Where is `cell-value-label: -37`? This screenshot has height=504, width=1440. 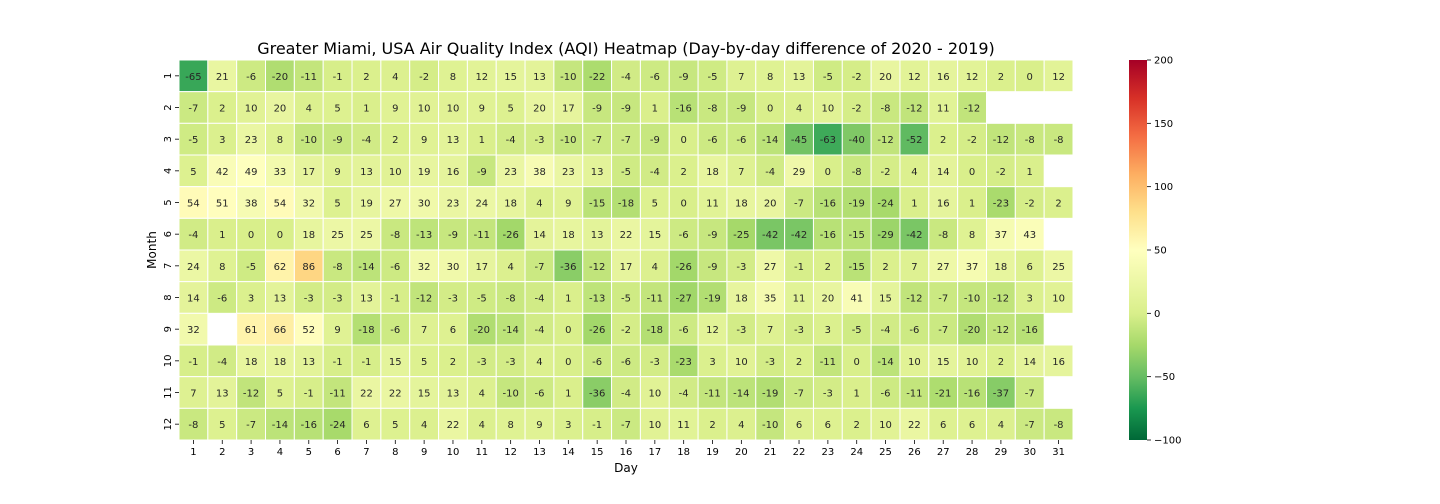
cell-value-label: -37 is located at coordinates (1001, 394).